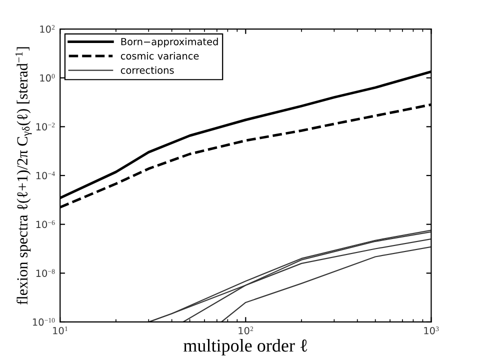 This screenshot has height=363, width=477. What do you see at coordinates (47, 78) in the screenshot?
I see `y-tick-label: 10$^{0}$` at bounding box center [47, 78].